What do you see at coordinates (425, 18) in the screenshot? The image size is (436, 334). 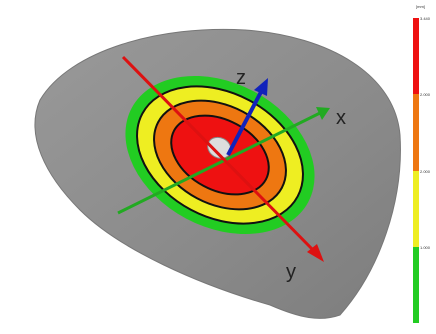 I see `colorbar-max-label: 3.440` at bounding box center [425, 18].